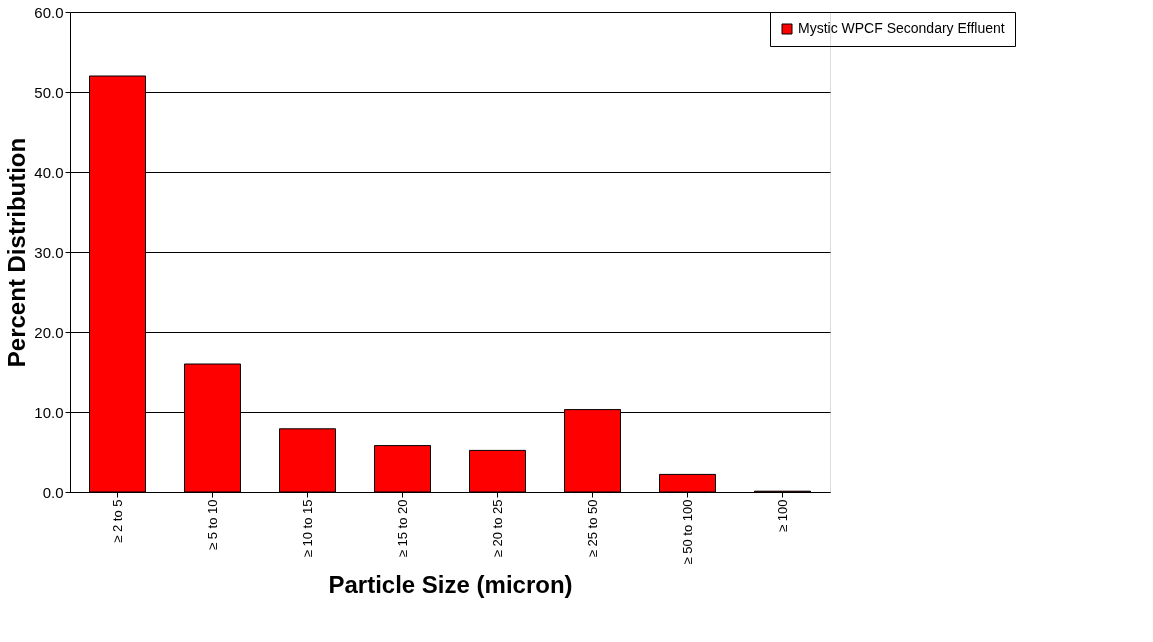 The image size is (1153, 642). Describe the element at coordinates (687, 532) in the screenshot. I see `x-tick-label: ≥ 50 to 100` at that location.